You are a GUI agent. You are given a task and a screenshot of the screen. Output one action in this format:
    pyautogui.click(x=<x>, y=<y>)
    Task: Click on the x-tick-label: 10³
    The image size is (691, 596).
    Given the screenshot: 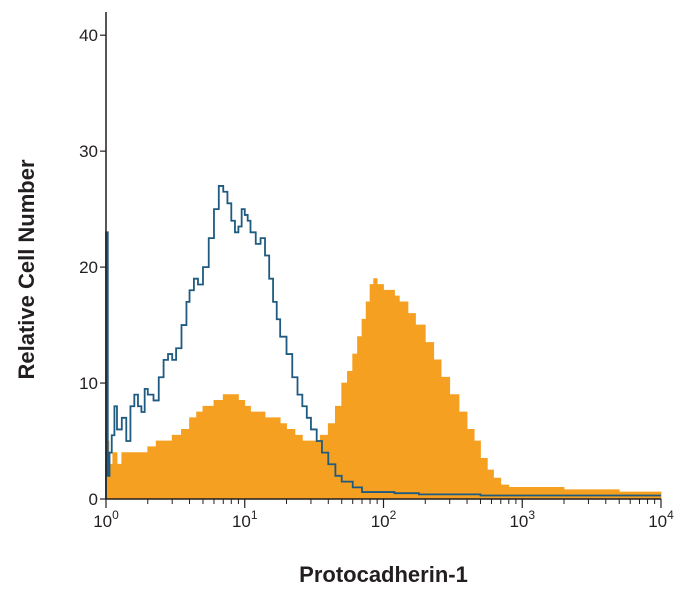 What is the action you would take?
    pyautogui.click(x=522, y=519)
    